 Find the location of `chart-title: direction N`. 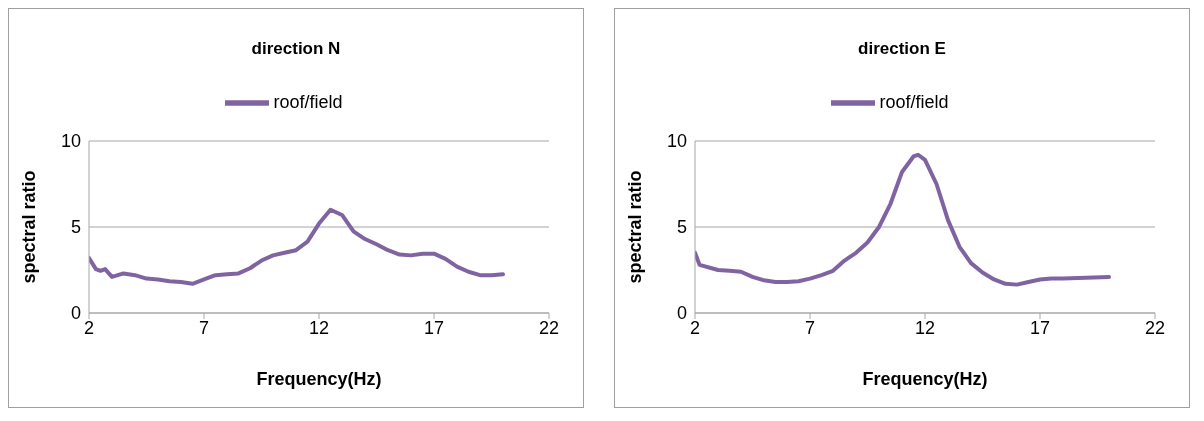

chart-title: direction N is located at coordinates (296, 49).